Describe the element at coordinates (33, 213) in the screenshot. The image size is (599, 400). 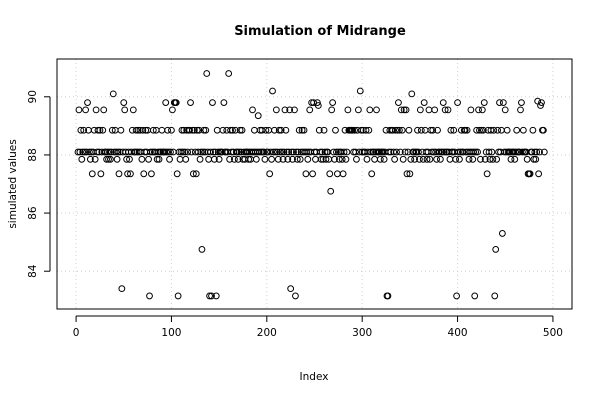
I see `y-tick-label: 86` at that location.